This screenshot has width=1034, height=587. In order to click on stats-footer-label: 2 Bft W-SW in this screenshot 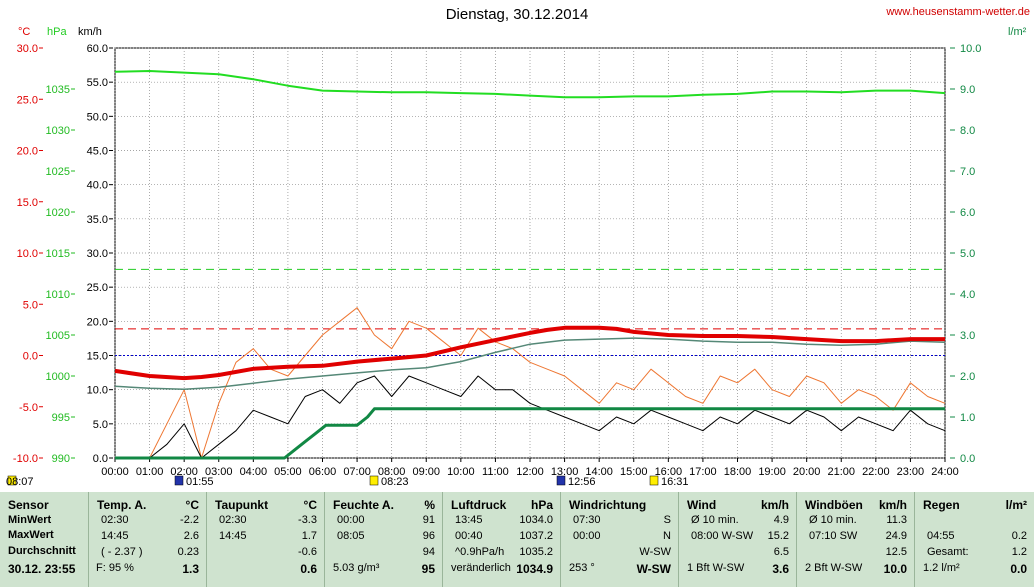, I will do `click(834, 568)`.